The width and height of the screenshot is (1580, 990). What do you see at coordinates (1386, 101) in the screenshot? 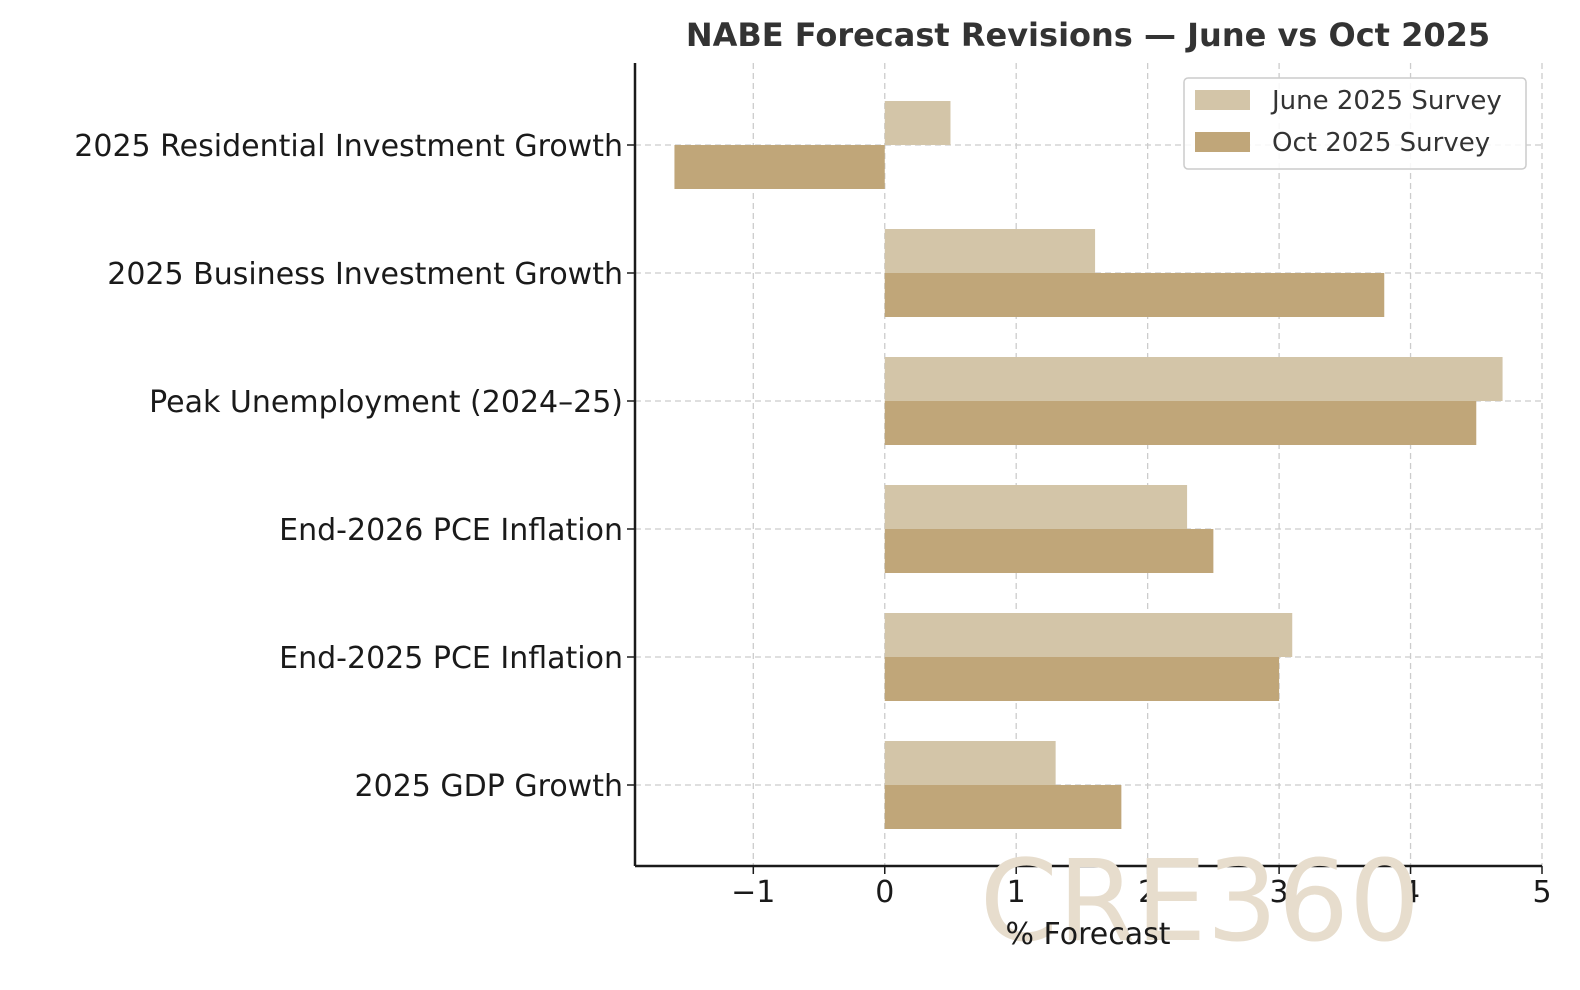
I see `legend-label-june: June 2025 Survey` at bounding box center [1386, 101].